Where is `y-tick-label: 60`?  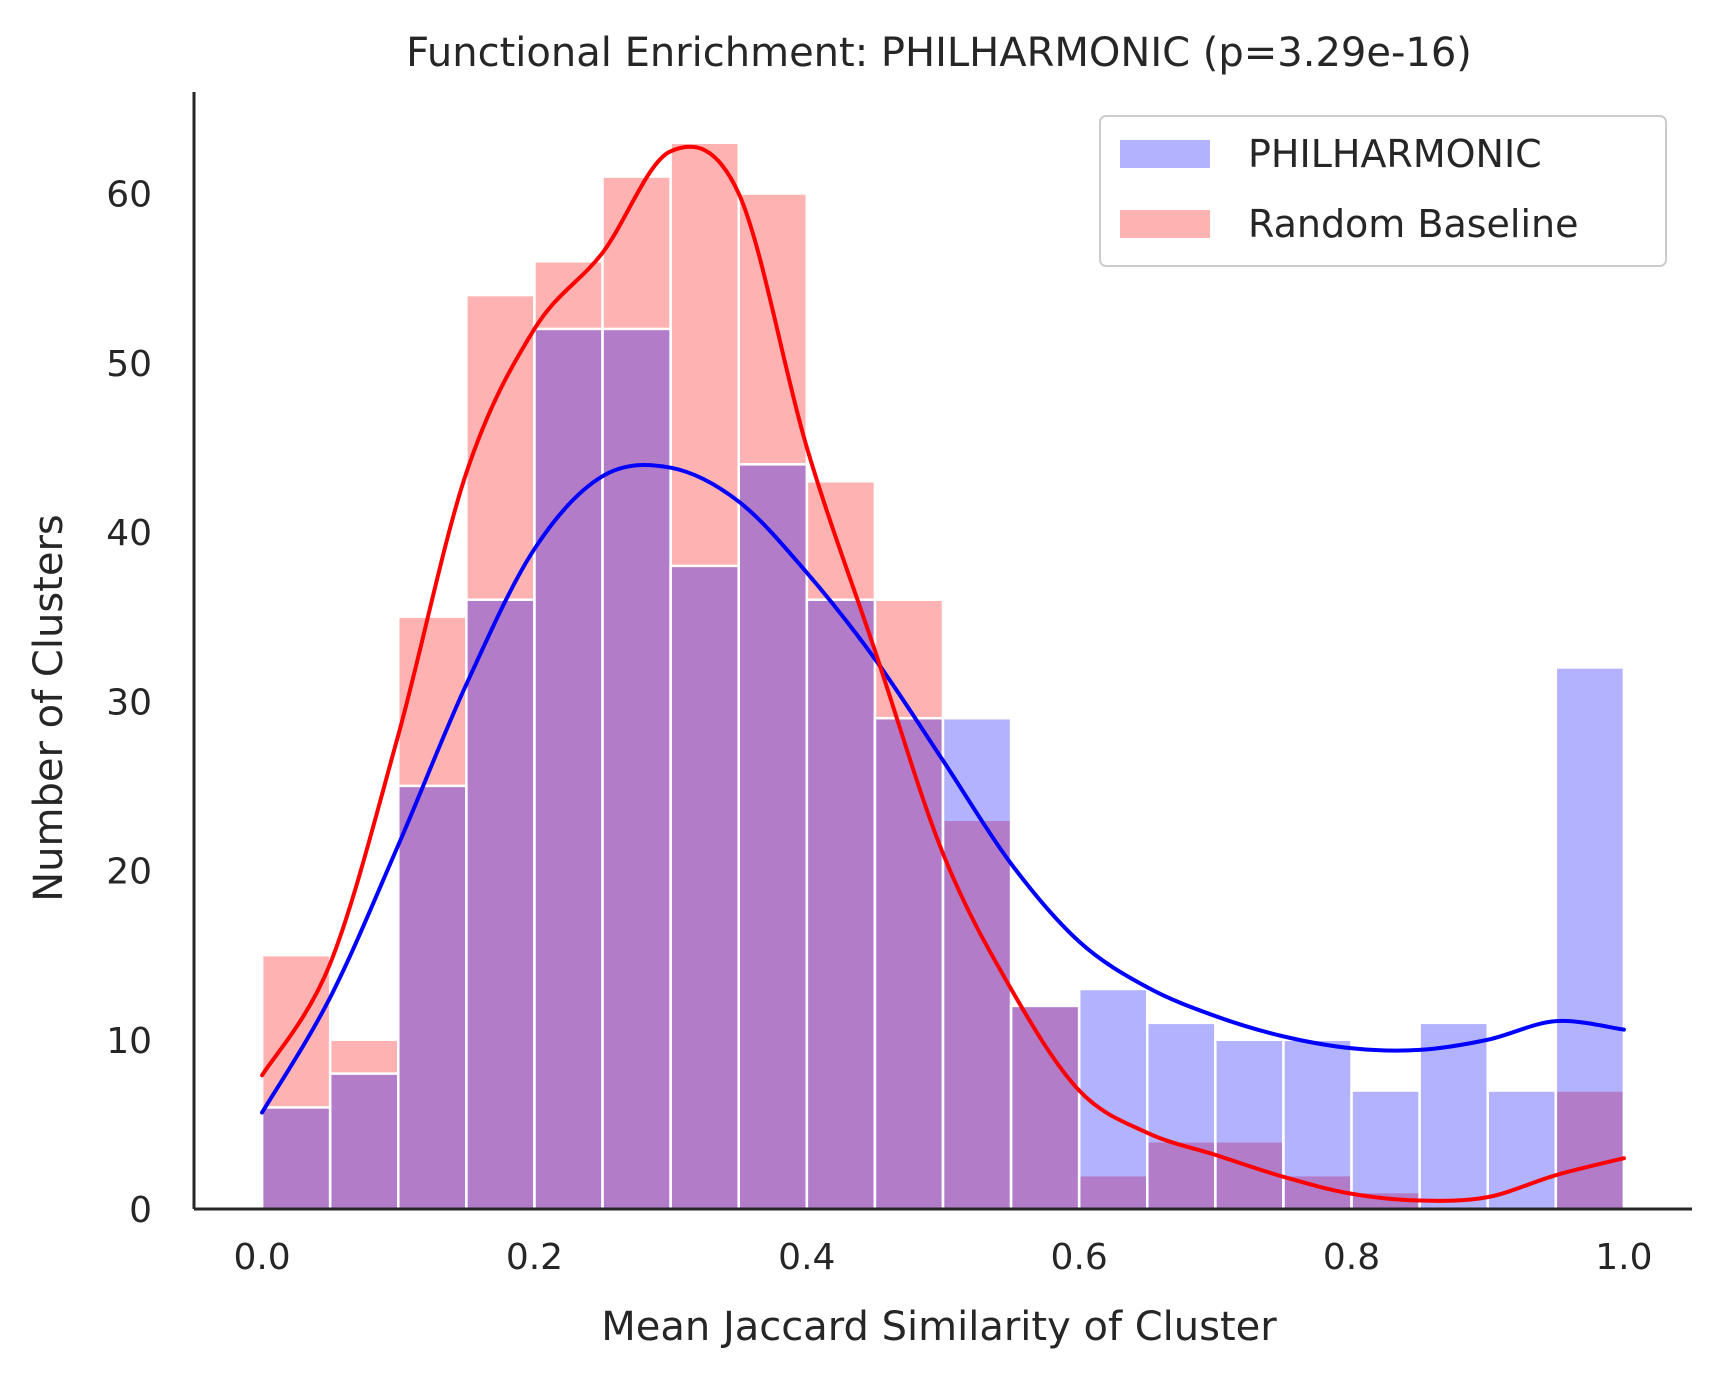 y-tick-label: 60 is located at coordinates (129, 195).